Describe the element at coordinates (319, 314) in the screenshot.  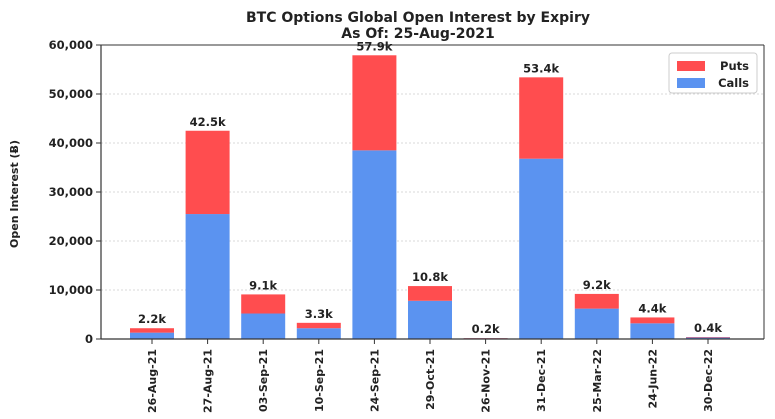
I see `data-label: 3.3k` at that location.